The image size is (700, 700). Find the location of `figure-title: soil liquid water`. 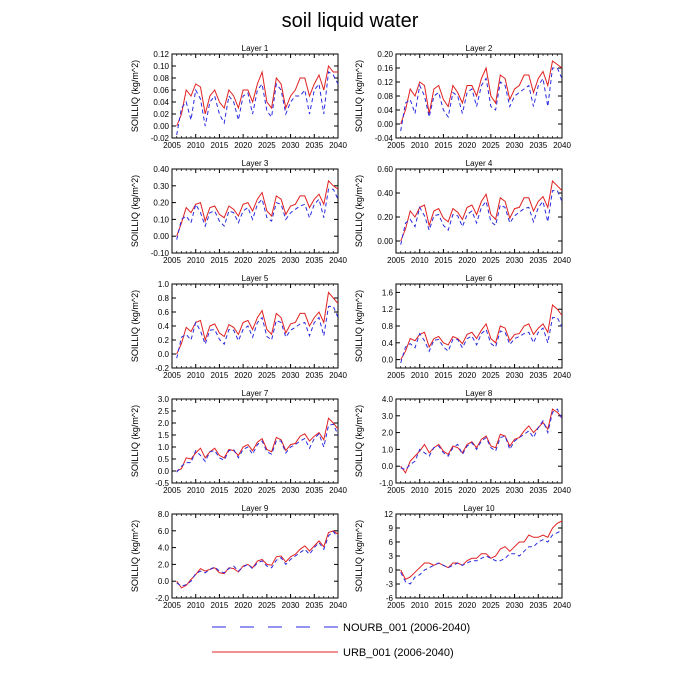

figure-title: soil liquid water is located at coordinates (350, 21).